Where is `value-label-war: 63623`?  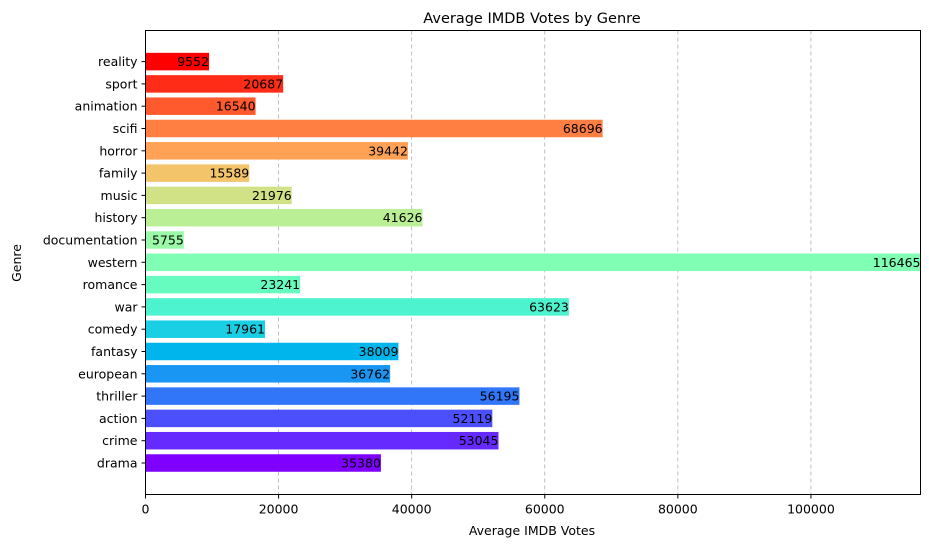
value-label-war: 63623 is located at coordinates (549, 306).